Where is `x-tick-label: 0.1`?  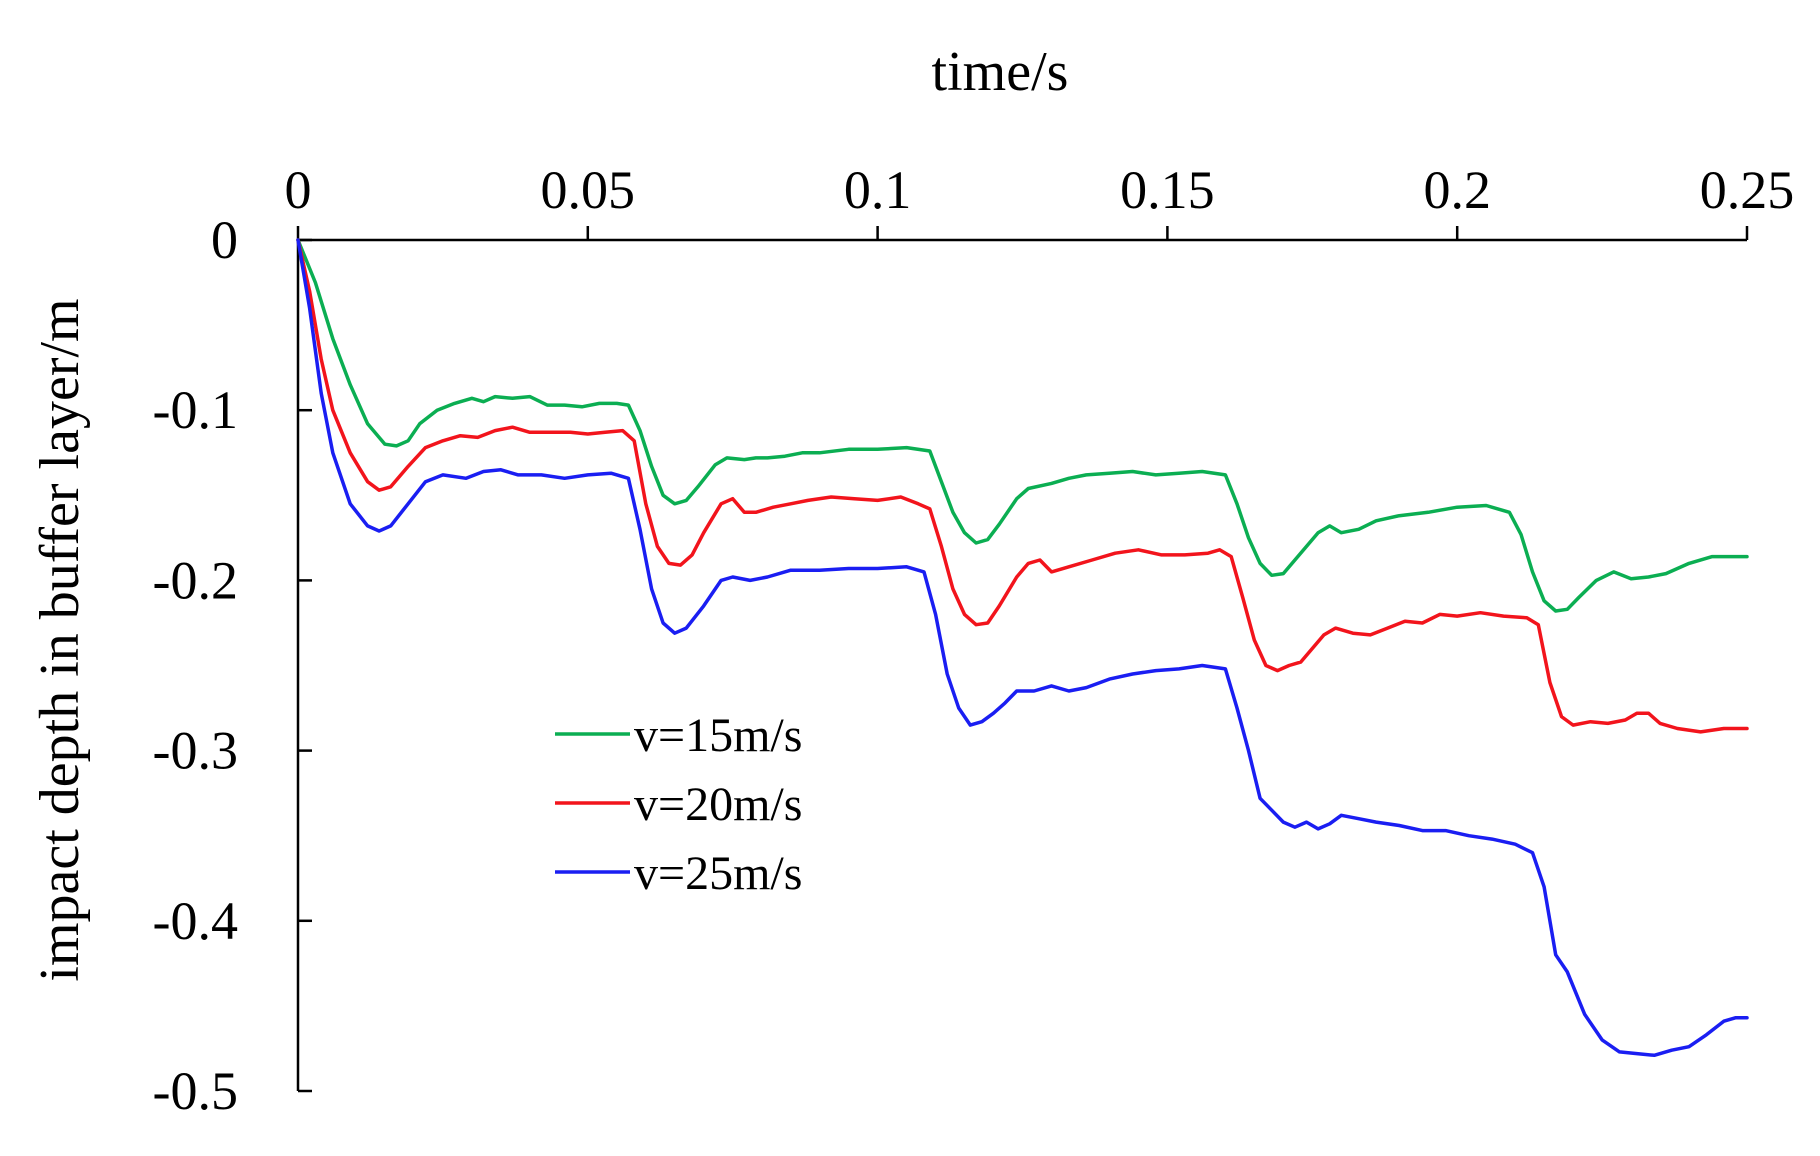 x-tick-label: 0.1 is located at coordinates (878, 190).